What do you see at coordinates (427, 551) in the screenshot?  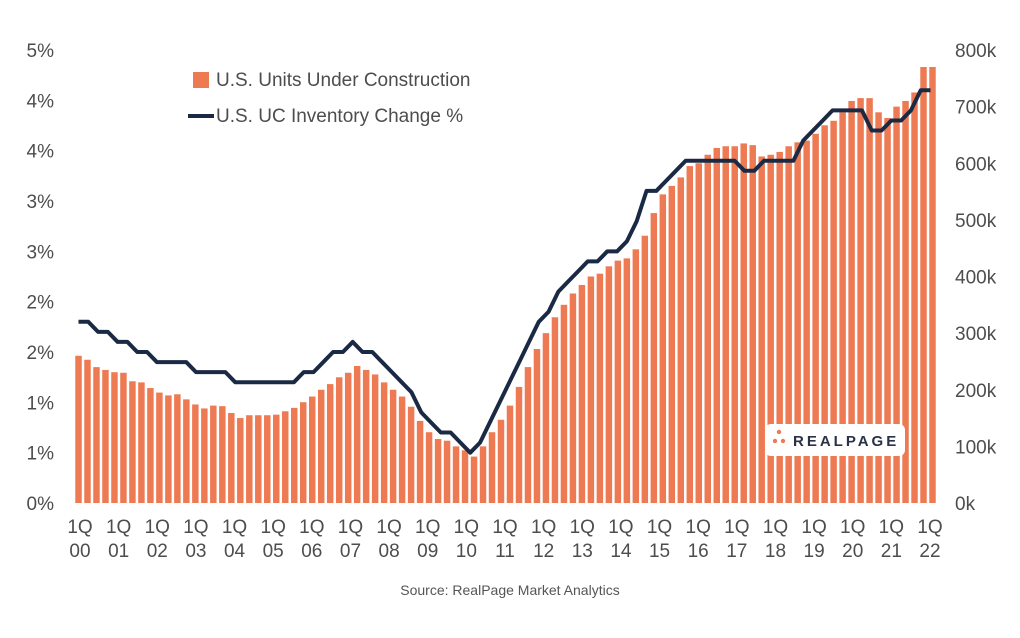 I see `x-tick-year: 09` at bounding box center [427, 551].